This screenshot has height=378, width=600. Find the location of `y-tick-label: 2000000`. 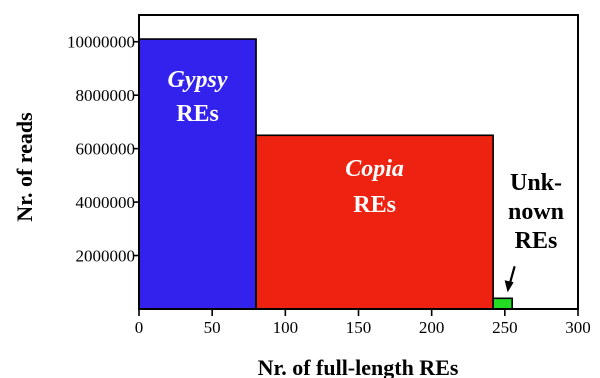

y-tick-label: 2000000 is located at coordinates (106, 256).